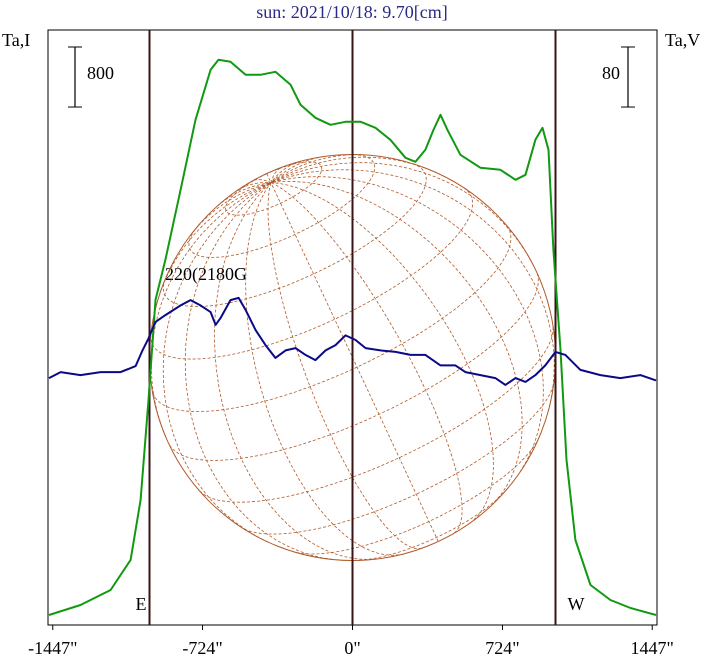 The width and height of the screenshot is (708, 662). Describe the element at coordinates (16, 40) in the screenshot. I see `y-axis-label: Ta,I` at that location.